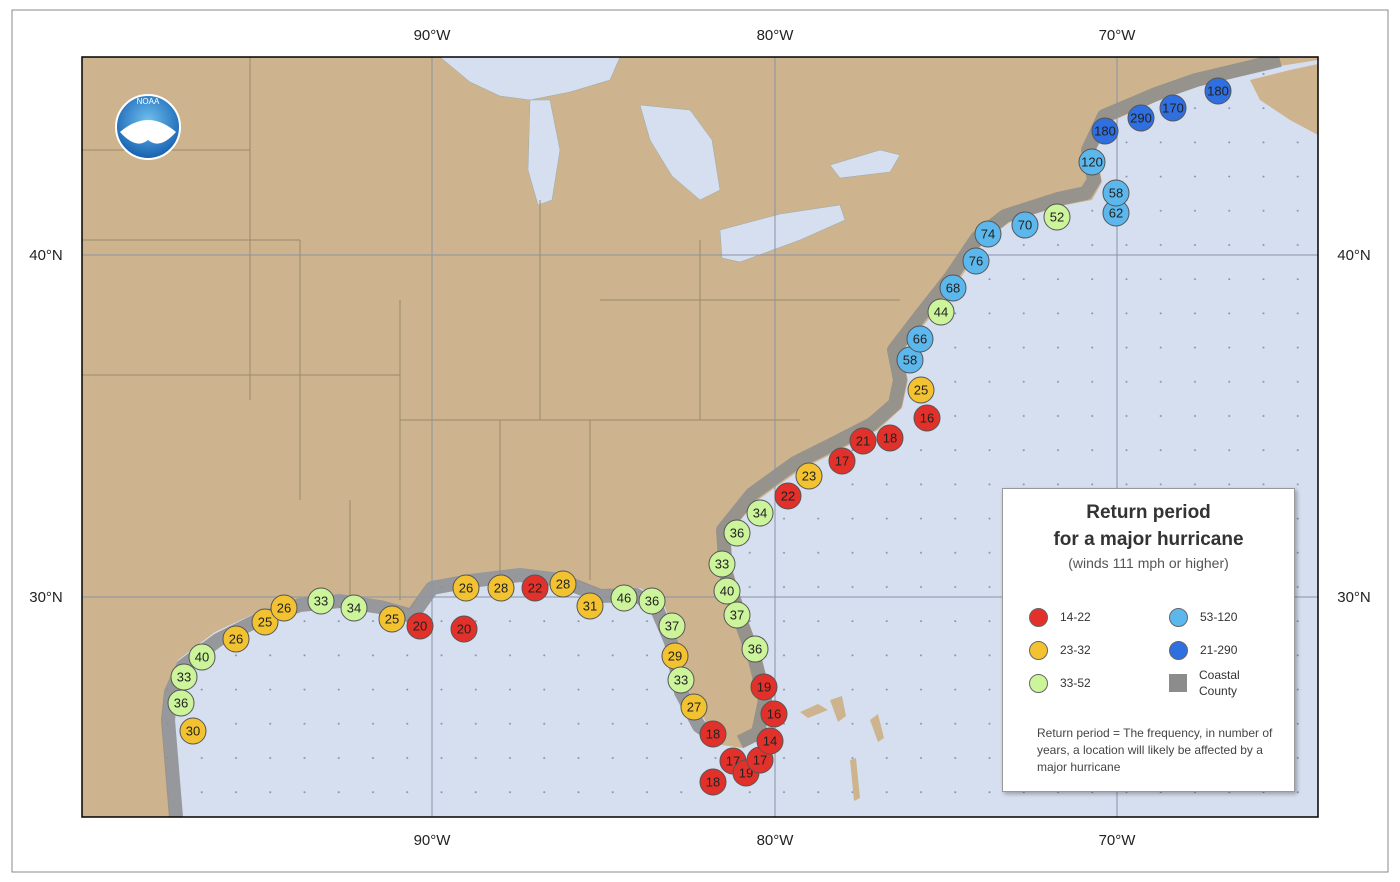 The height and width of the screenshot is (882, 1400). What do you see at coordinates (1099, 683) in the screenshot?
I see `legend-item: 33-52` at bounding box center [1099, 683].